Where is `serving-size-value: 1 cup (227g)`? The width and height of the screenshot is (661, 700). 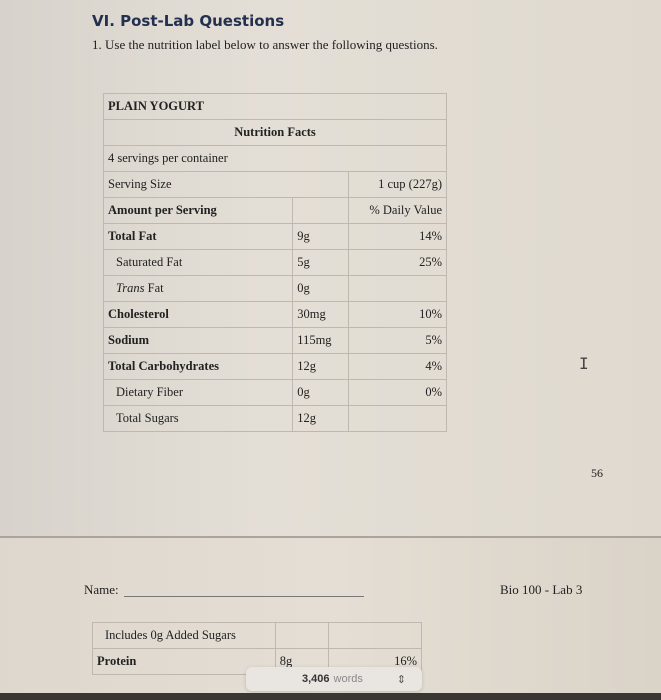 serving-size-value: 1 cup (227g) is located at coordinates (397, 184).